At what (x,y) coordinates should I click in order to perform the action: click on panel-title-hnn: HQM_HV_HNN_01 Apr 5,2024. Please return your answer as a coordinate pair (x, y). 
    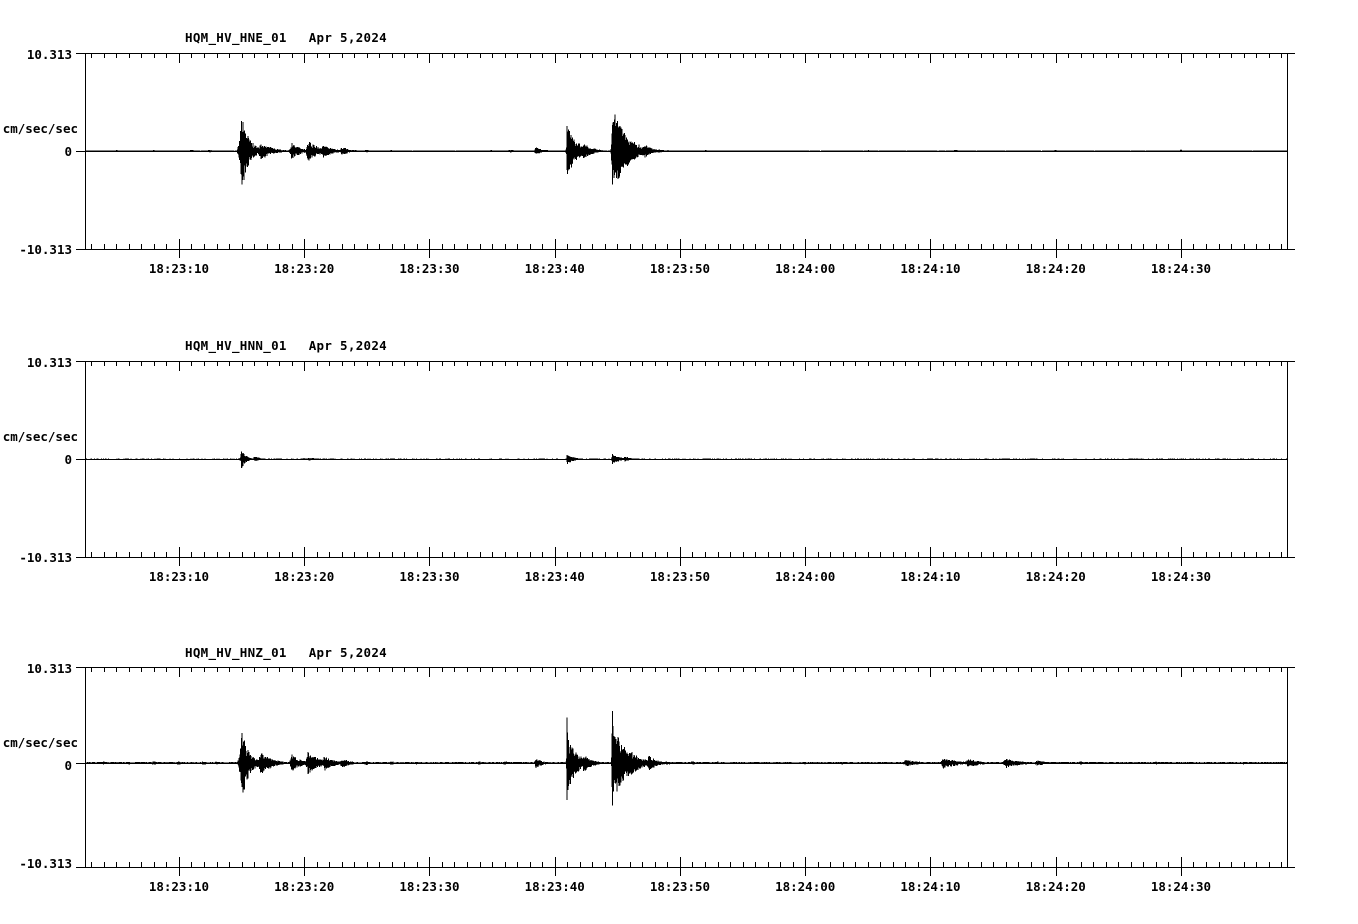
    Looking at the image, I should click on (286, 345).